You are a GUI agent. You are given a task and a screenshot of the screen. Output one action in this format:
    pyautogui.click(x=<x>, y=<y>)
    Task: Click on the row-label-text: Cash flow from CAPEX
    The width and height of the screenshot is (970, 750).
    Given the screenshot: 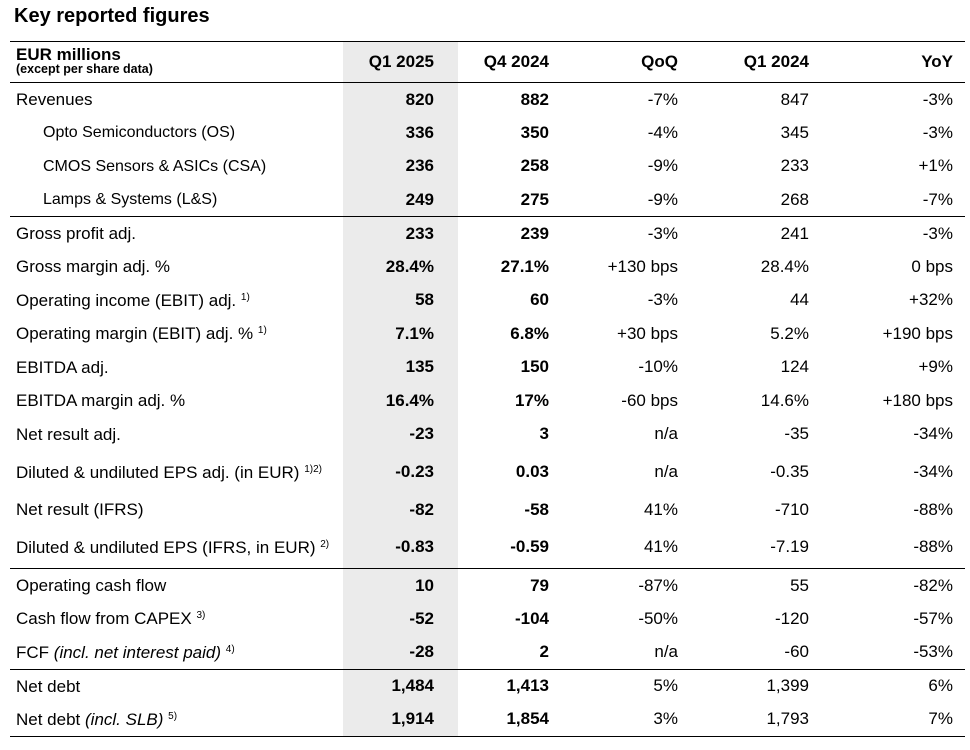 What is the action you would take?
    pyautogui.click(x=104, y=619)
    